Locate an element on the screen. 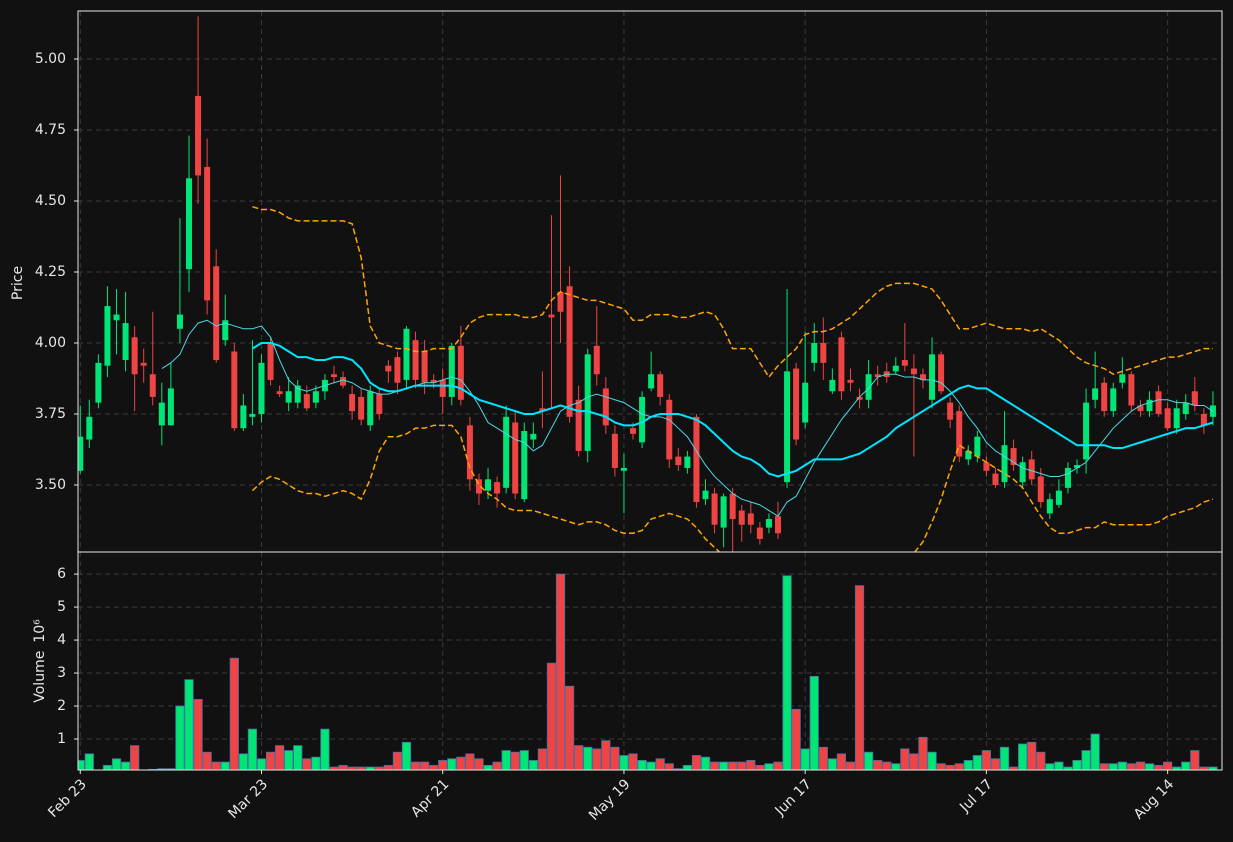 Image resolution: width=1233 pixels, height=842 pixels. volume-axis-label: Volume 10⁶ is located at coordinates (40, 661).